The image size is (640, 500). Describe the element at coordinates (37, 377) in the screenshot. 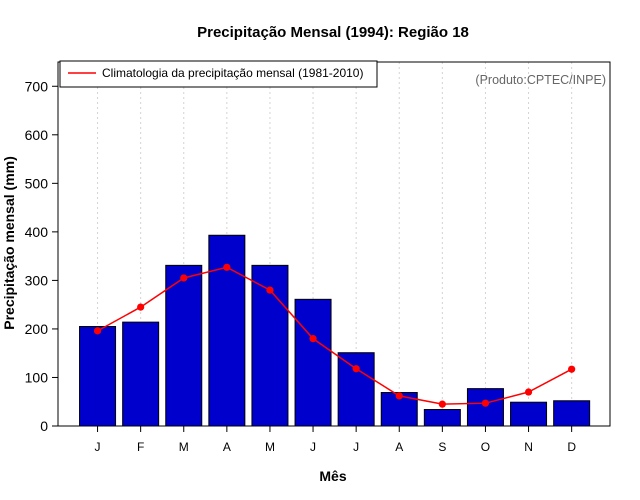

I see `y-tick-label: 100` at that location.